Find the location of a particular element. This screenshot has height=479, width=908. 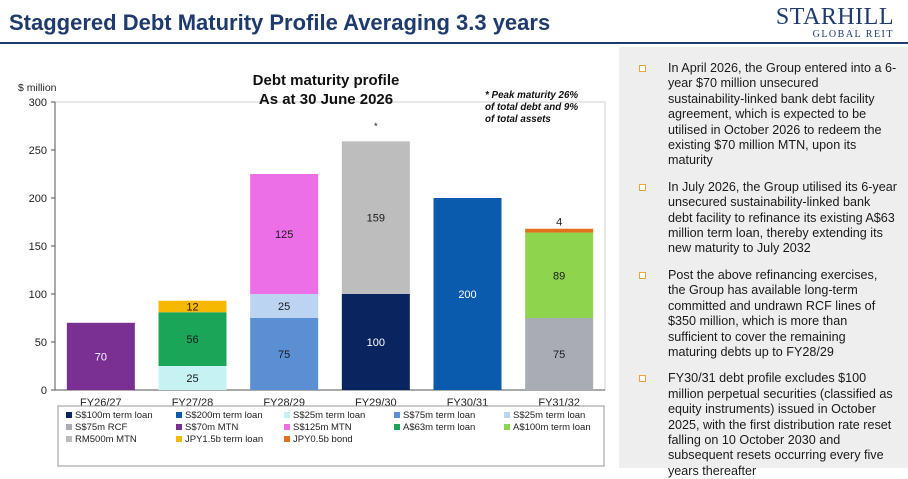

bar-value-label: 159 is located at coordinates (376, 219).